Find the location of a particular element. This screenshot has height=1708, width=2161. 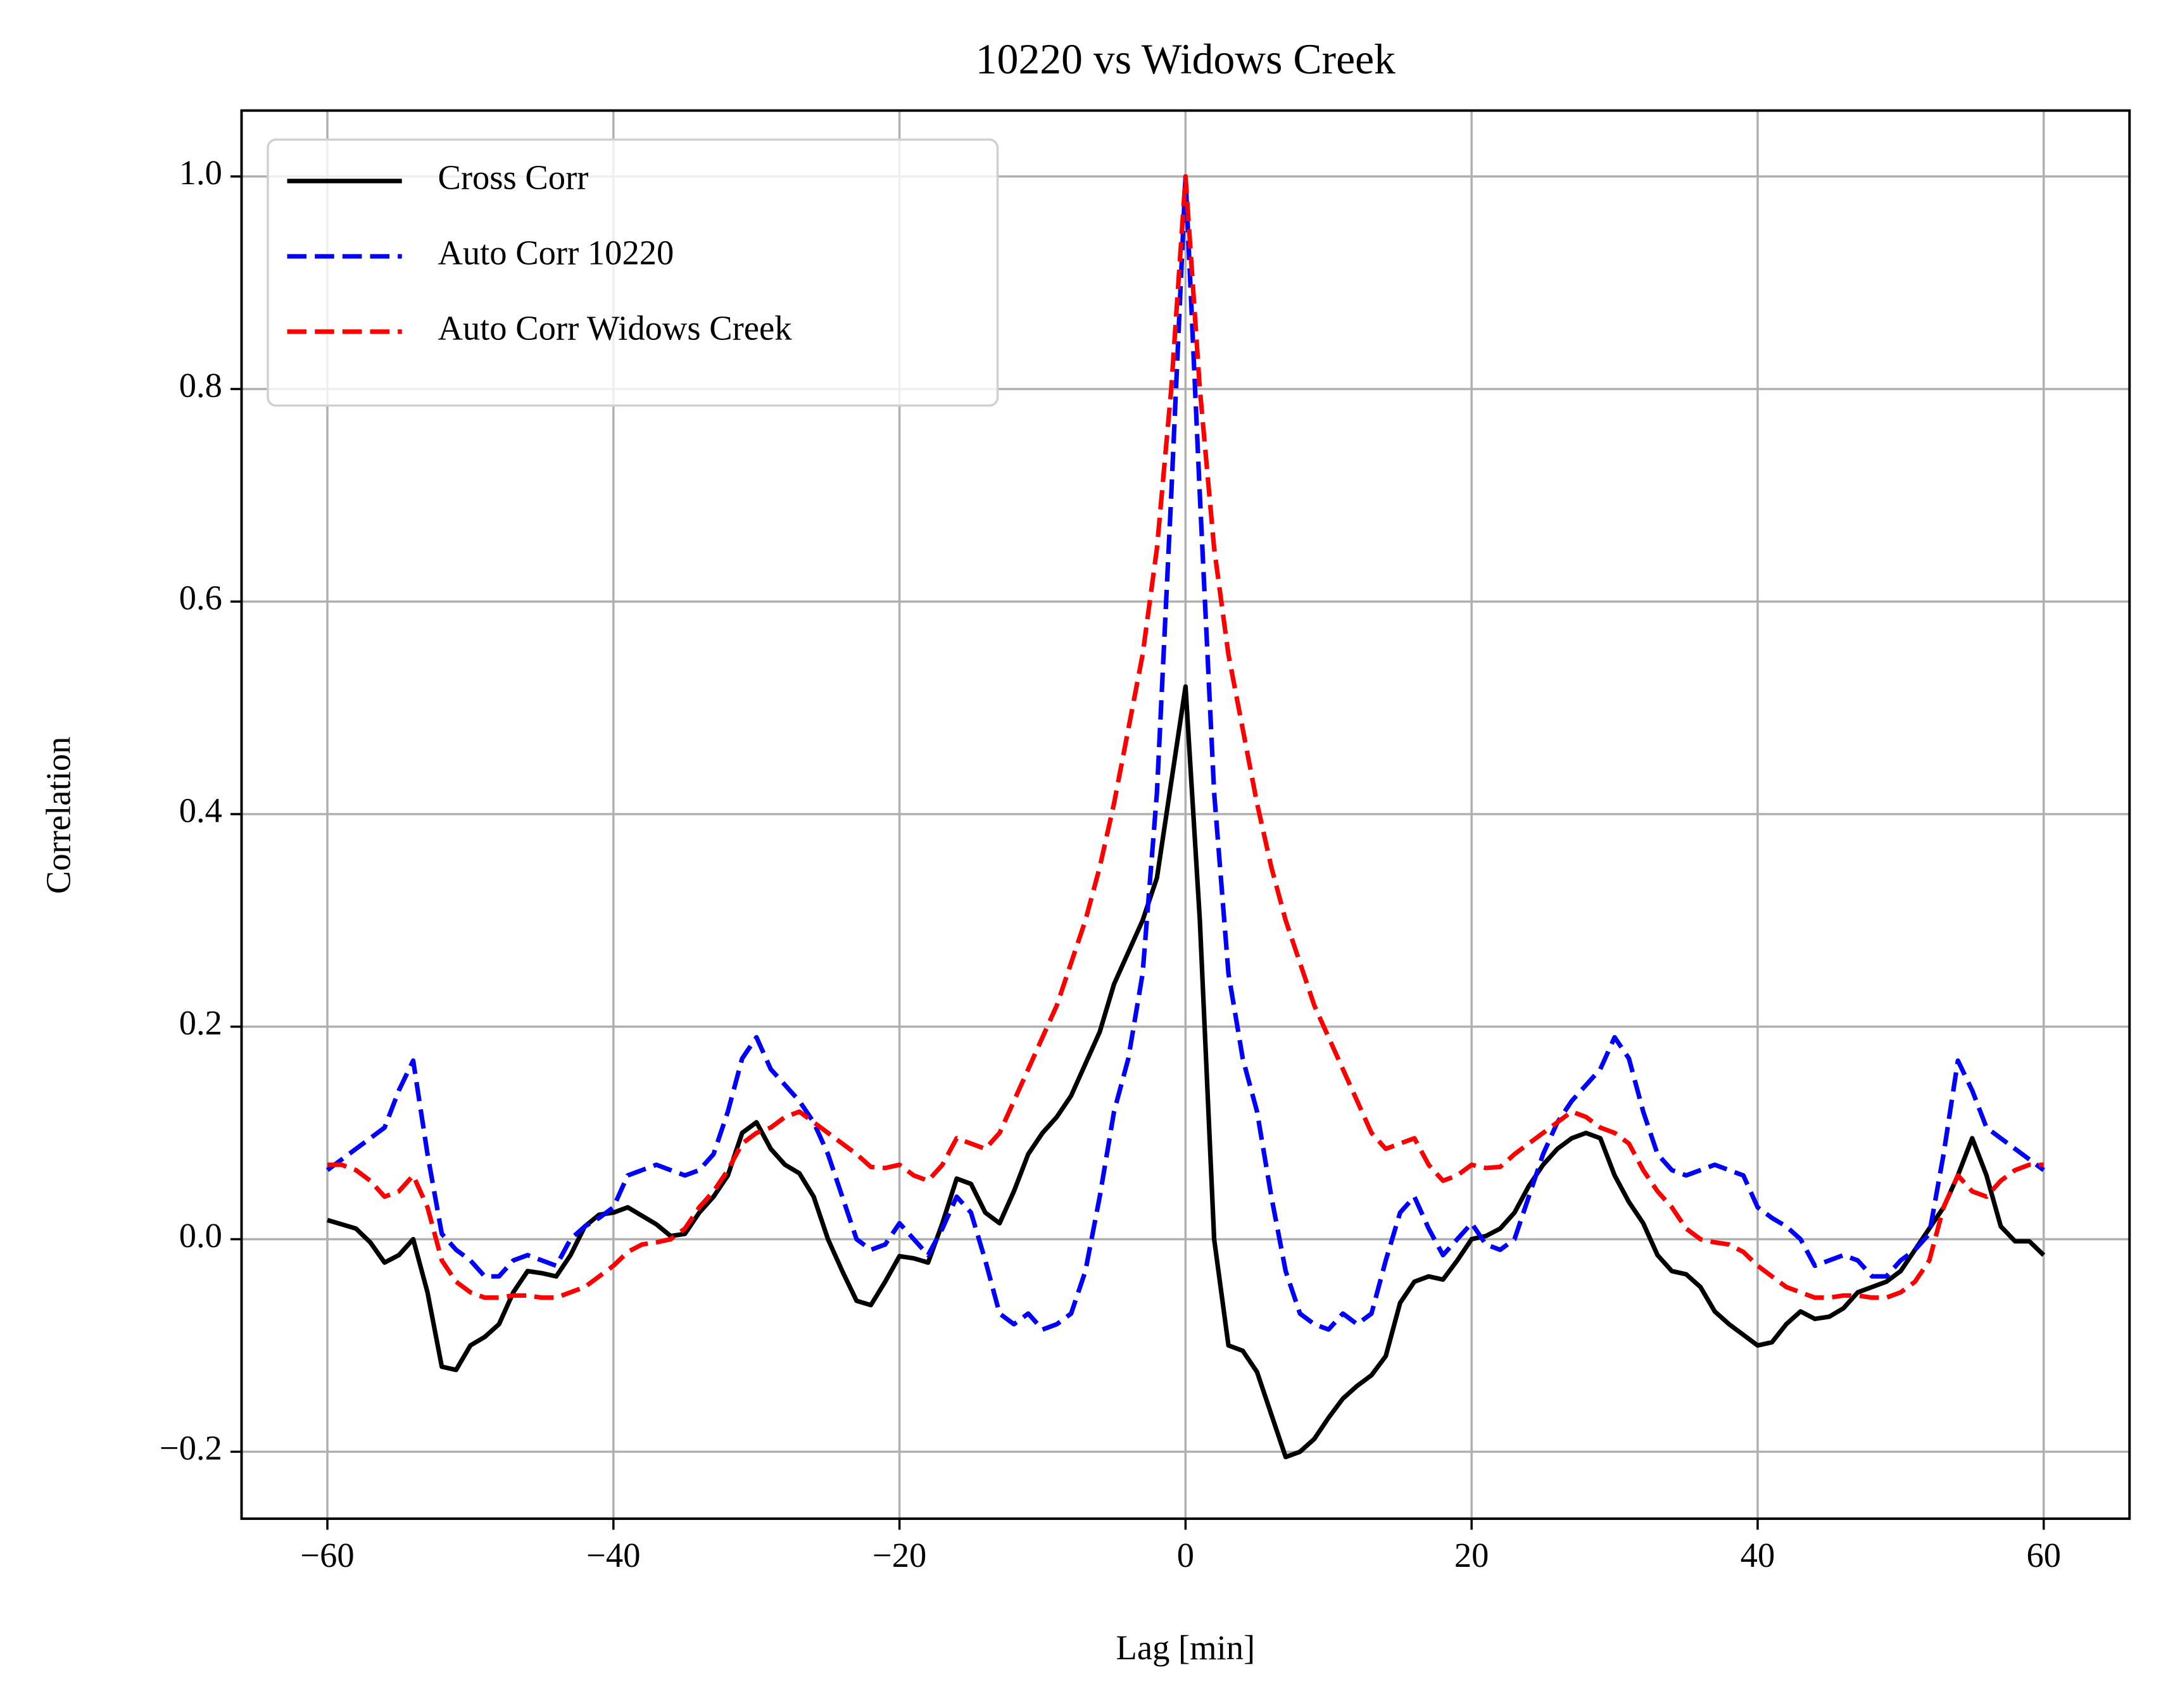

y-tick-label: 0.2 is located at coordinates (201, 1023).